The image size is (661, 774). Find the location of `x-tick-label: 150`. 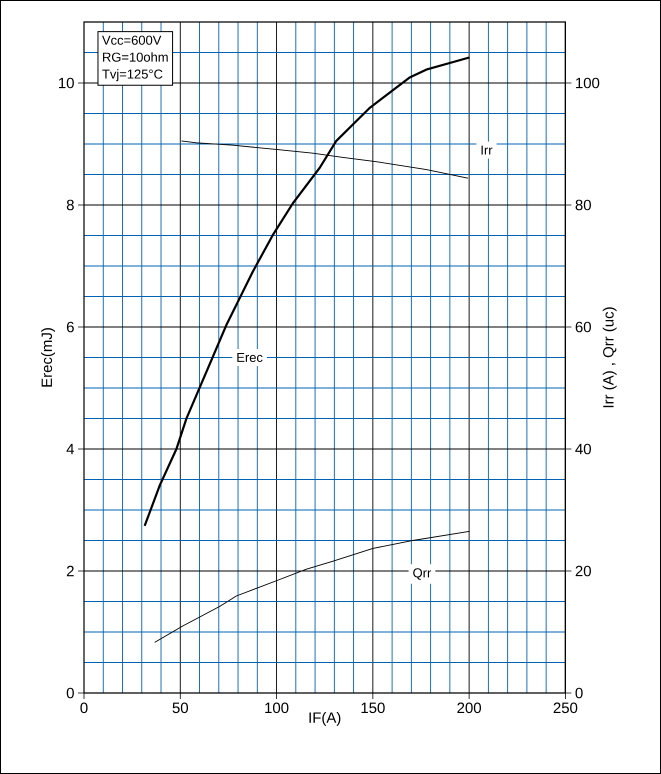

x-tick-label: 150 is located at coordinates (373, 708).